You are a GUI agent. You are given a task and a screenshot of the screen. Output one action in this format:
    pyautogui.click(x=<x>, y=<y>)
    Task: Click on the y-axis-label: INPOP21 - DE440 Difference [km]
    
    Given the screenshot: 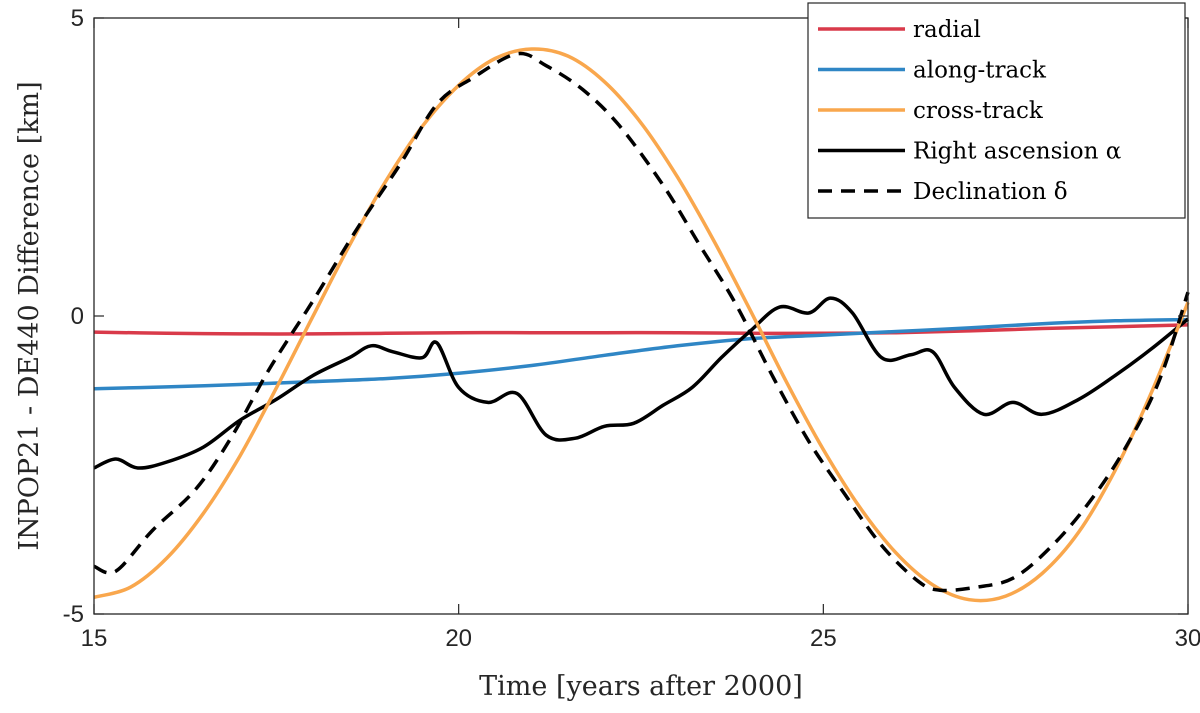 What is the action you would take?
    pyautogui.click(x=29, y=315)
    